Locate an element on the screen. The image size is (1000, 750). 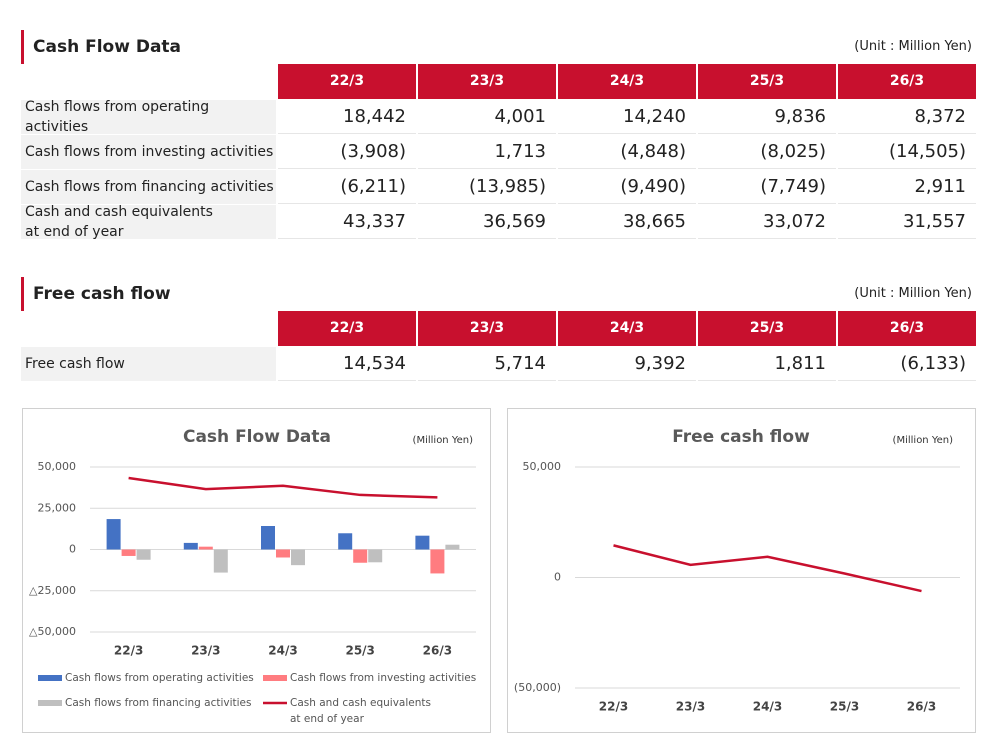
cell-value: 38,665 is located at coordinates (627, 222).